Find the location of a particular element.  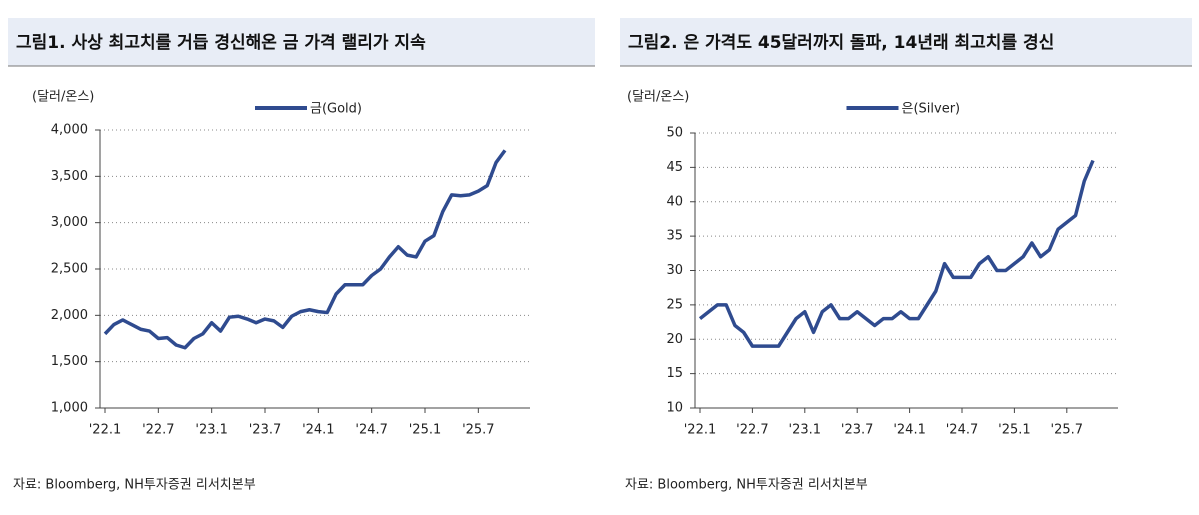

y-tick-label: 35 is located at coordinates (674, 236).